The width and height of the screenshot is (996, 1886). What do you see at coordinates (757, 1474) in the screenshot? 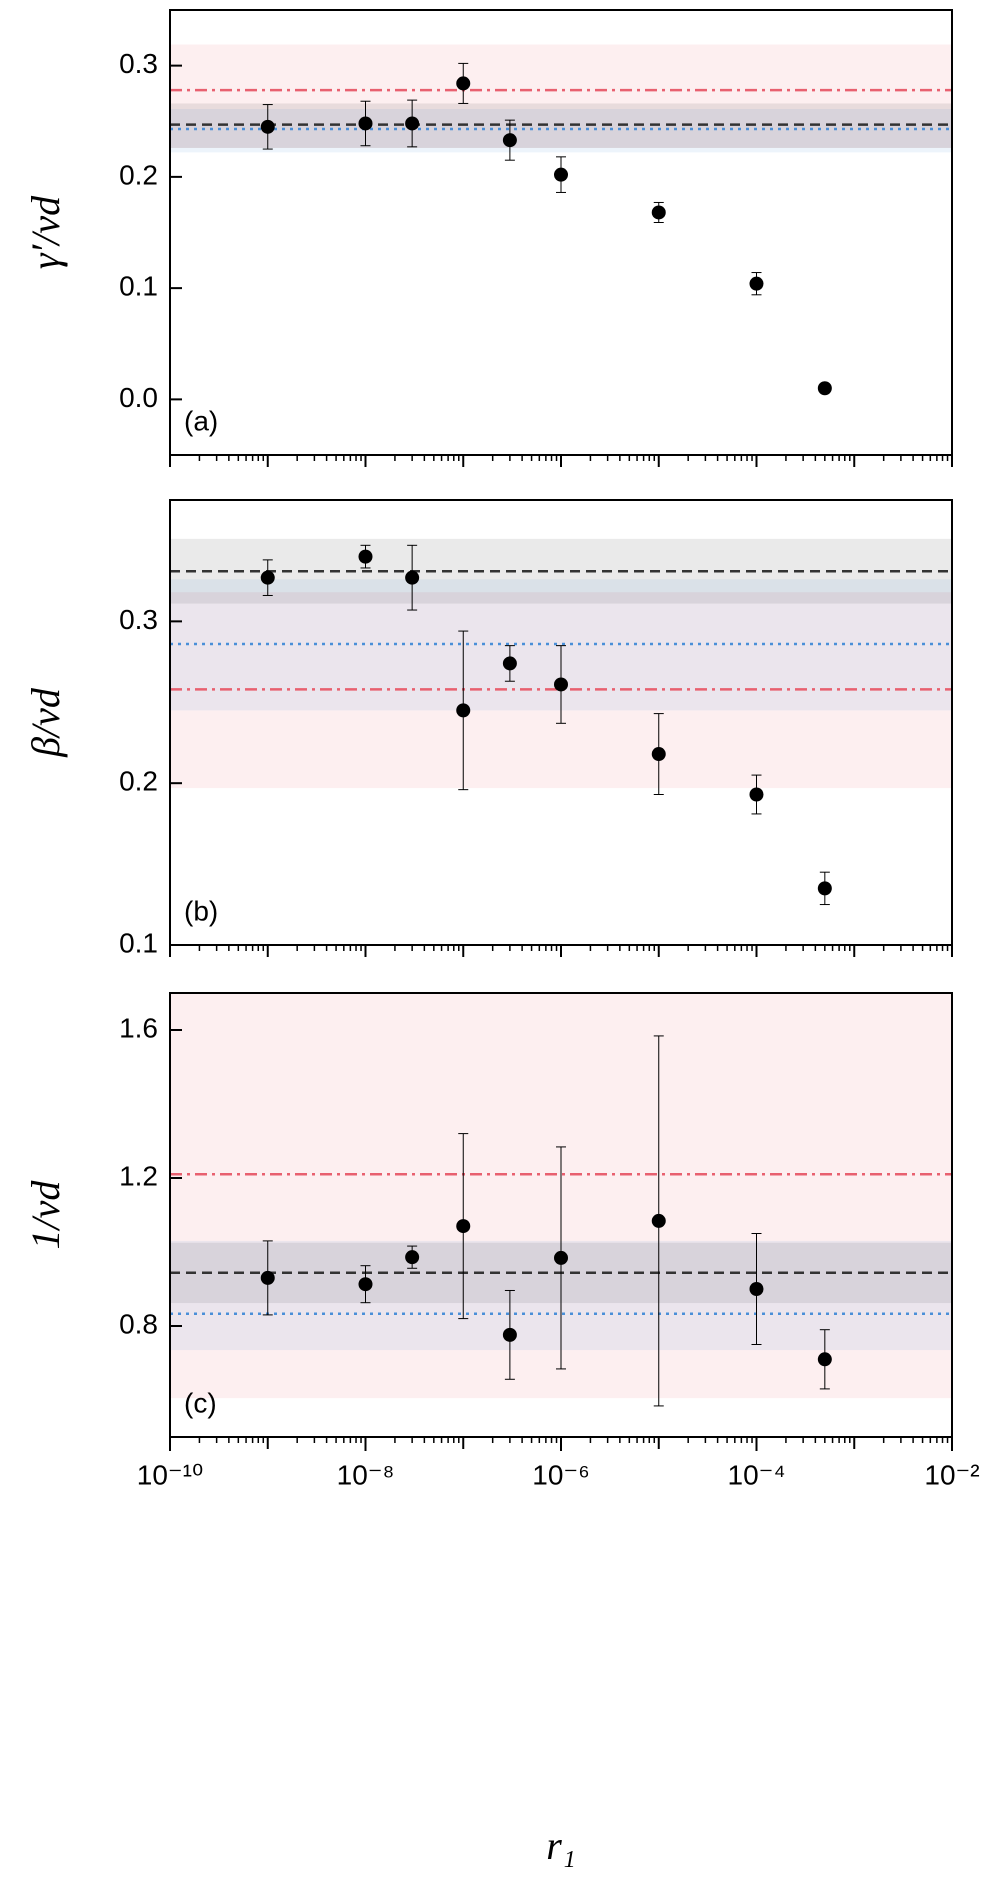
I see `x-tick-label: 10⁻⁴` at bounding box center [757, 1474].